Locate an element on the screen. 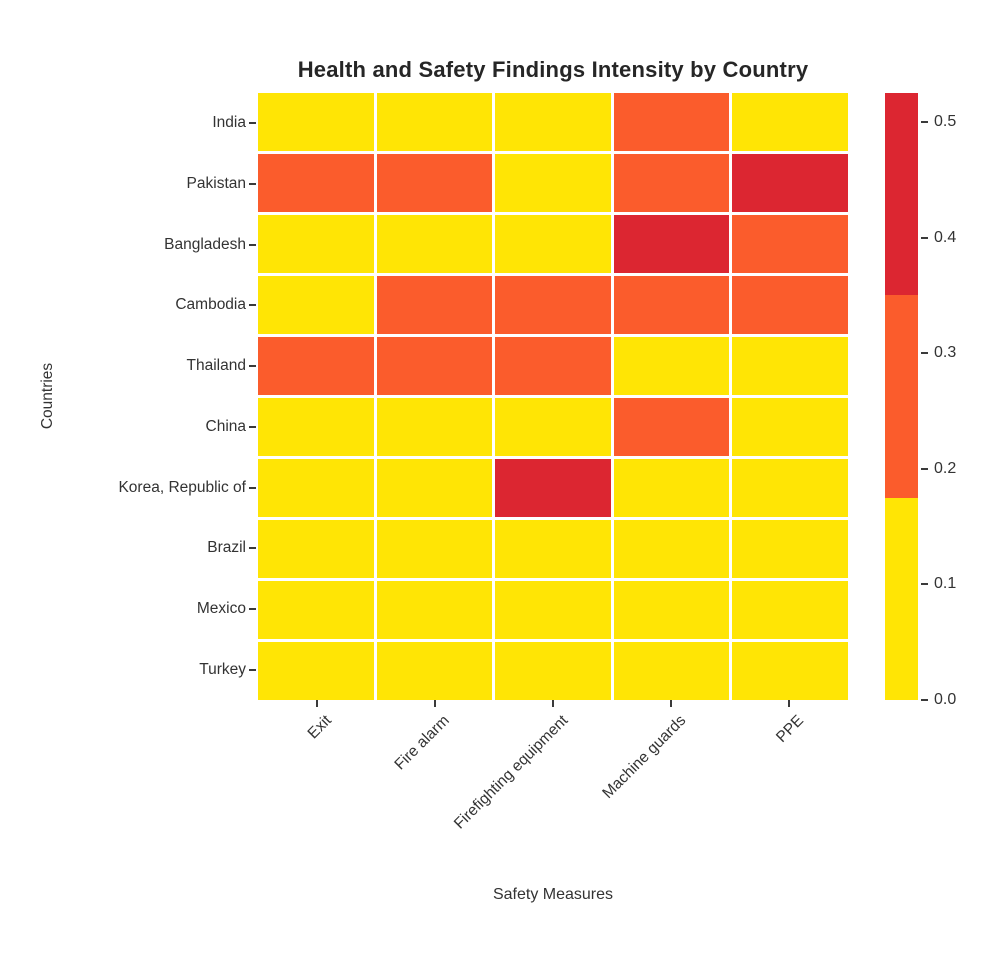 Image resolution: width=1000 pixels, height=955 pixels. heatmap-cell-cambodia-exit is located at coordinates (316, 305).